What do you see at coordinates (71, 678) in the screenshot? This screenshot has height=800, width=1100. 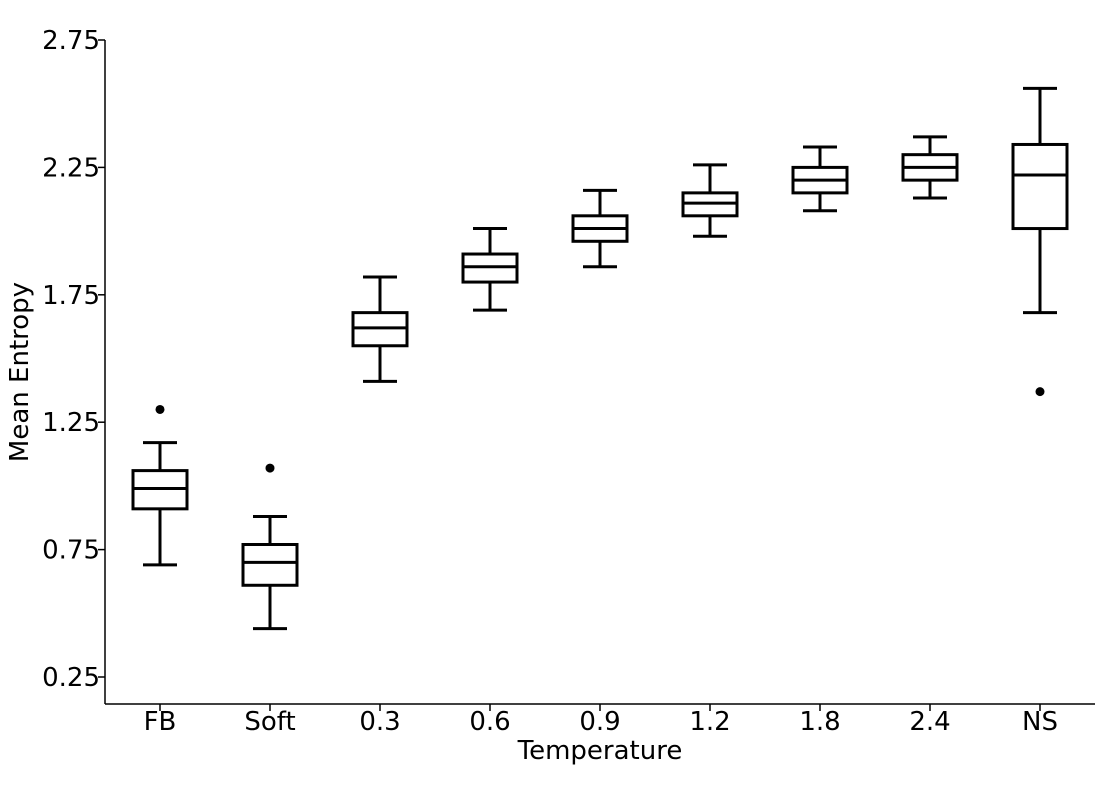 I see `y-tick-label: 0.25` at bounding box center [71, 678].